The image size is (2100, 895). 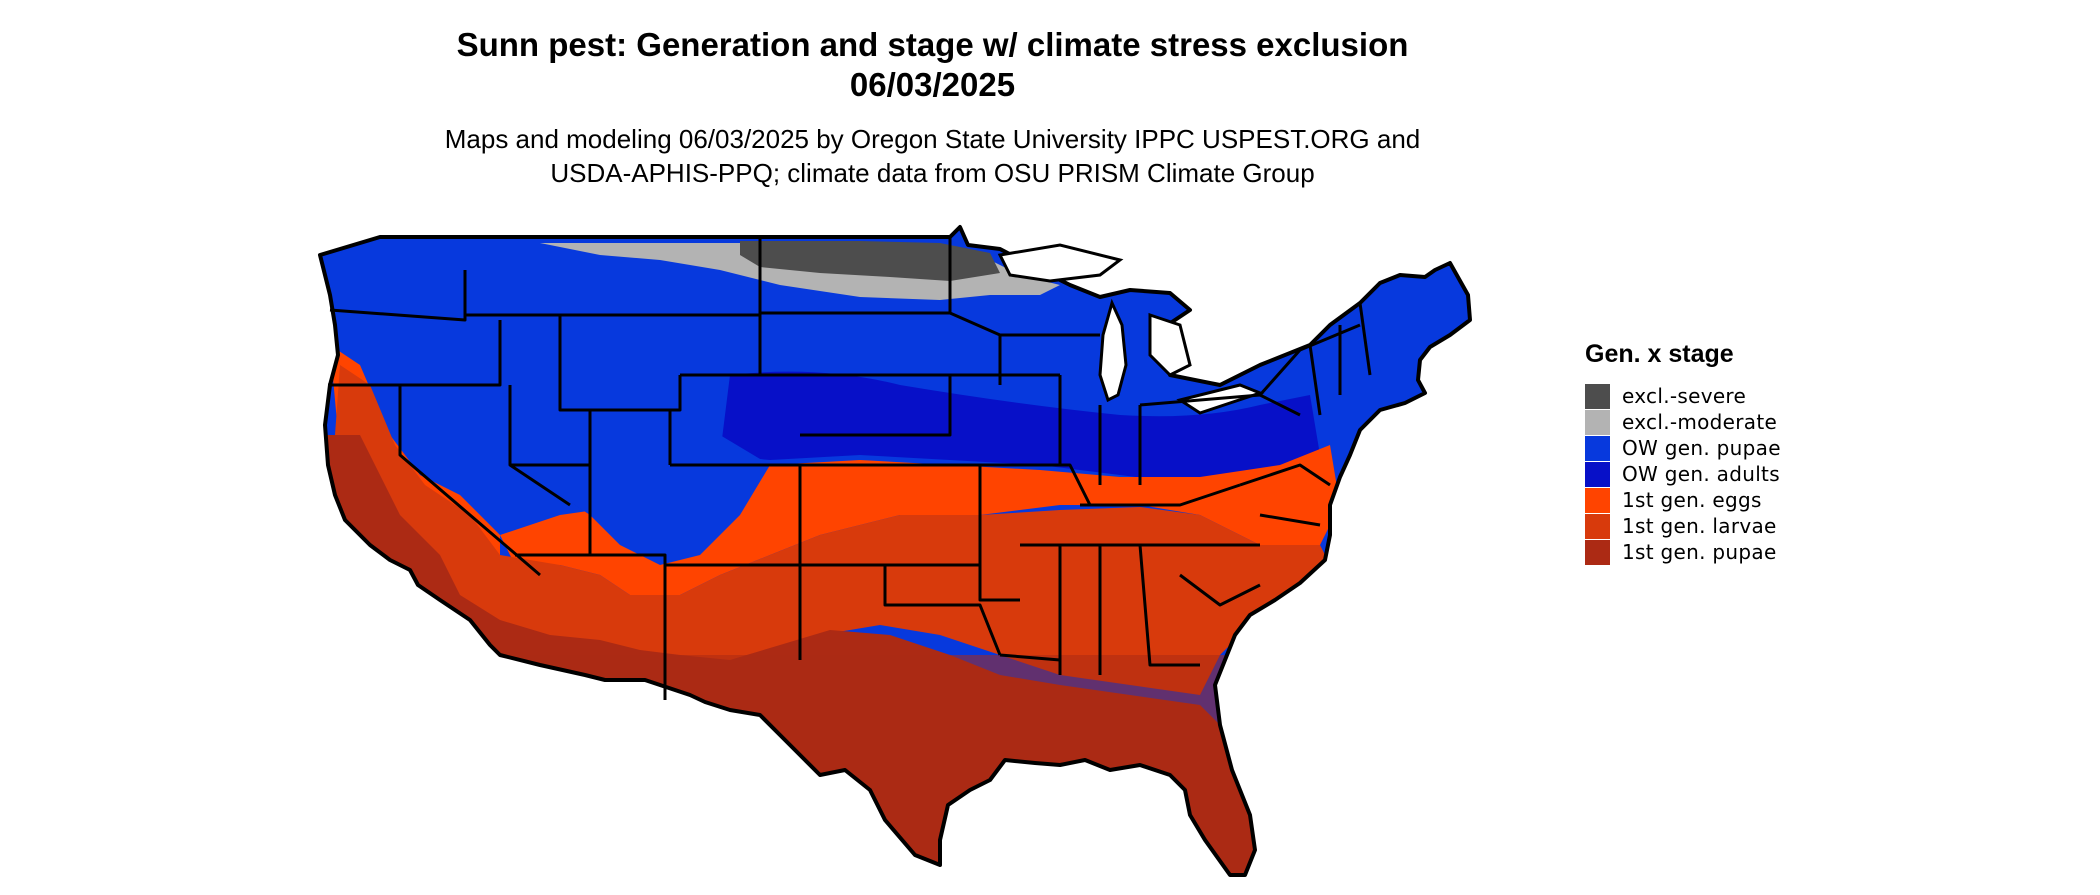 What do you see at coordinates (1701, 474) in the screenshot?
I see `legend-label: OW gen. adults` at bounding box center [1701, 474].